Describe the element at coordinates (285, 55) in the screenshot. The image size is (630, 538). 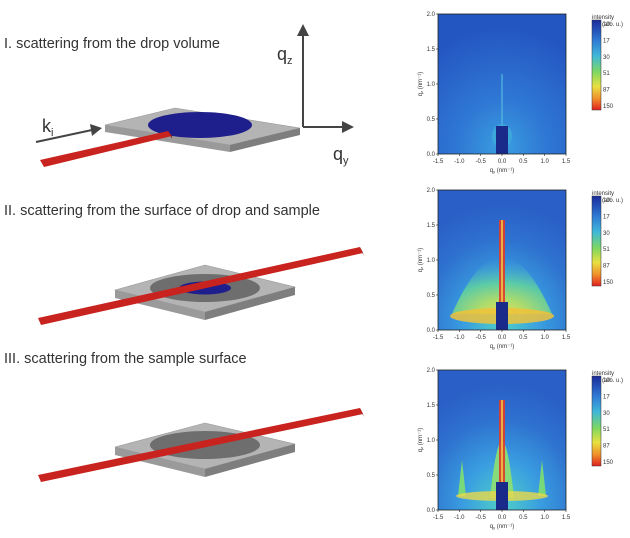
I see `qz-label: qz` at that location.